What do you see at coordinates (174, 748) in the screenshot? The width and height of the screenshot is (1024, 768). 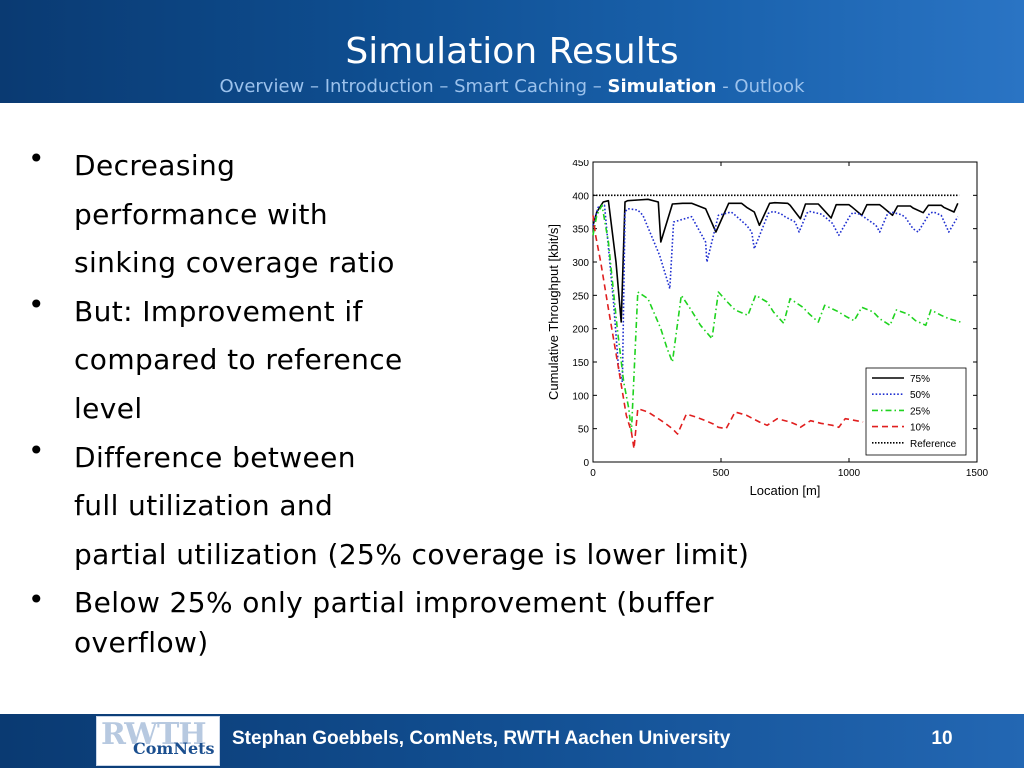 I see `logo-comnets-text: ComNets` at bounding box center [174, 748].